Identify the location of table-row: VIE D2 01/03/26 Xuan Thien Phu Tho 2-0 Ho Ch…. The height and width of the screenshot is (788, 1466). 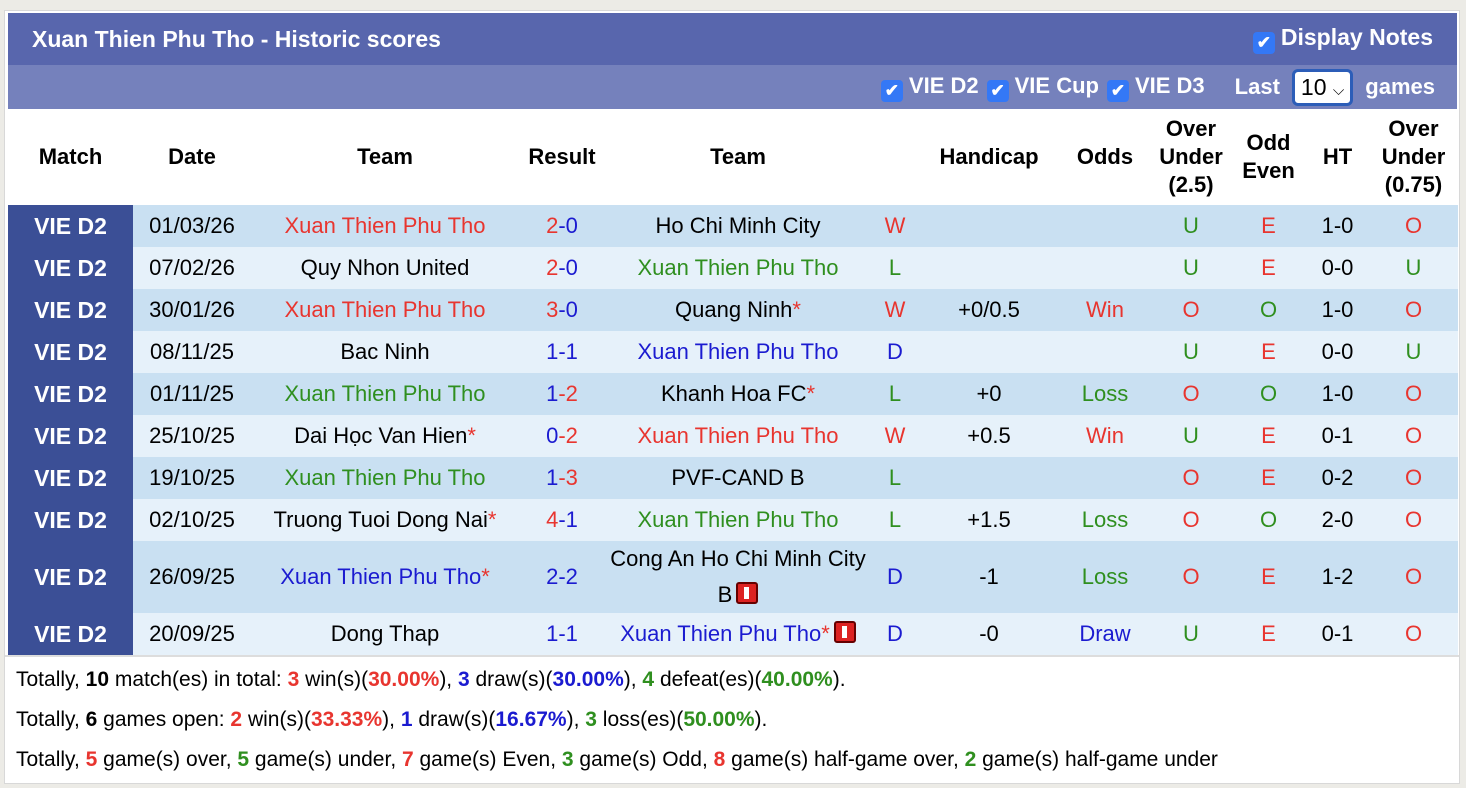
(733, 226).